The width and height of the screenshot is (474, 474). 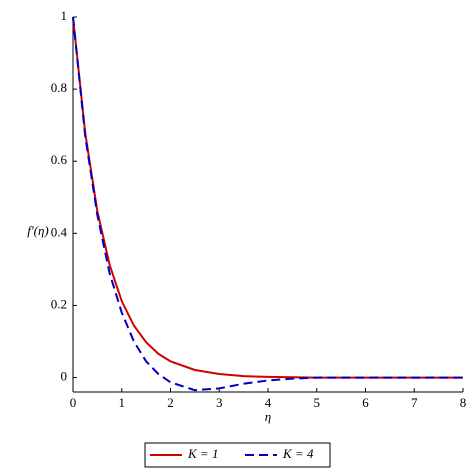 I want to click on x-tick-label: 7, so click(x=414, y=402).